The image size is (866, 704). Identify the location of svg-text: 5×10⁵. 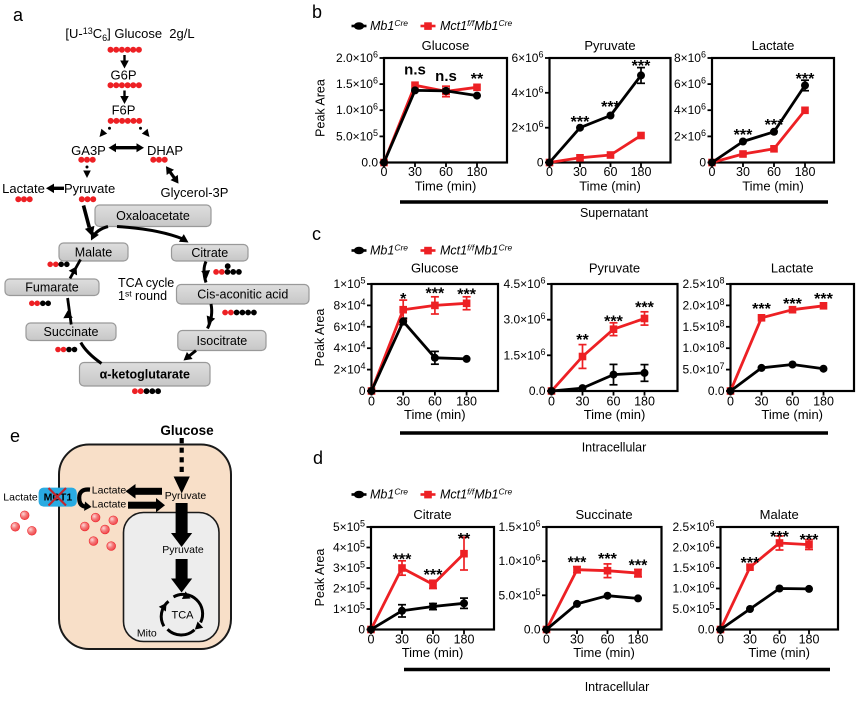
(349, 527).